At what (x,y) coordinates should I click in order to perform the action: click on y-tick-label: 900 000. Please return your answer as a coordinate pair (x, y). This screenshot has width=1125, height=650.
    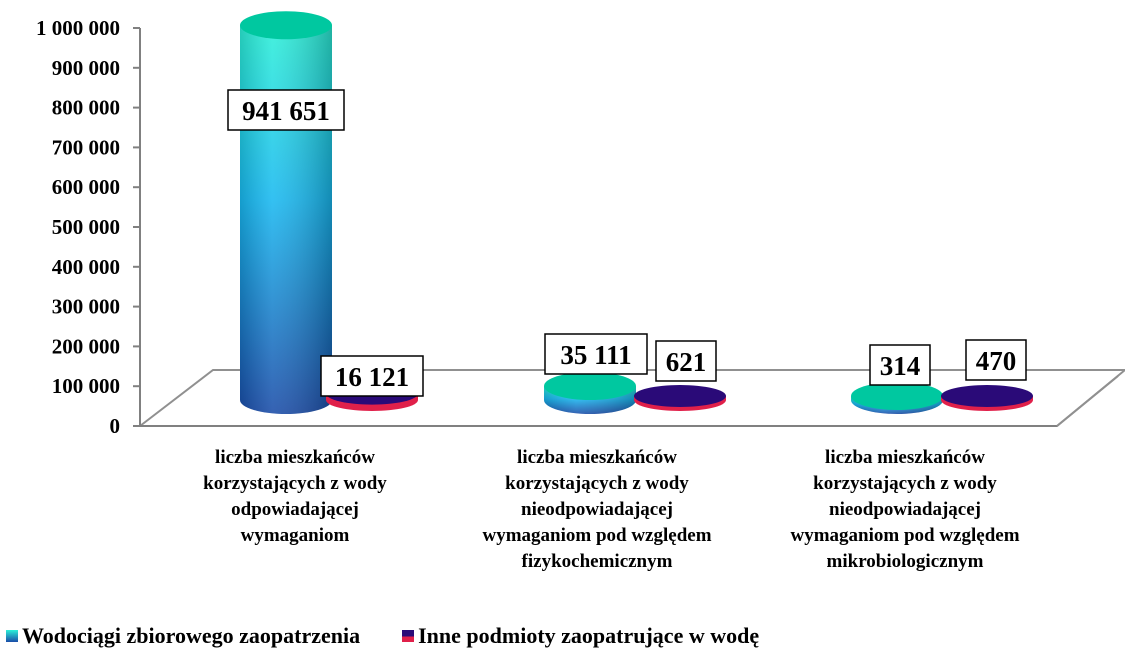
    Looking at the image, I should click on (86, 68).